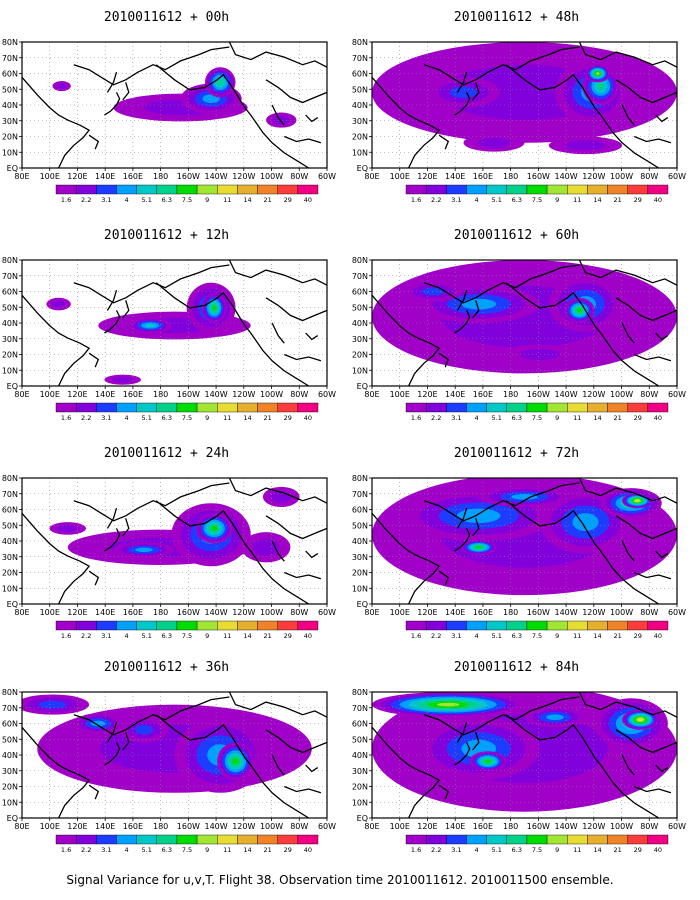  What do you see at coordinates (105, 826) in the screenshot?
I see `x-tick-label: 140E` at bounding box center [105, 826].